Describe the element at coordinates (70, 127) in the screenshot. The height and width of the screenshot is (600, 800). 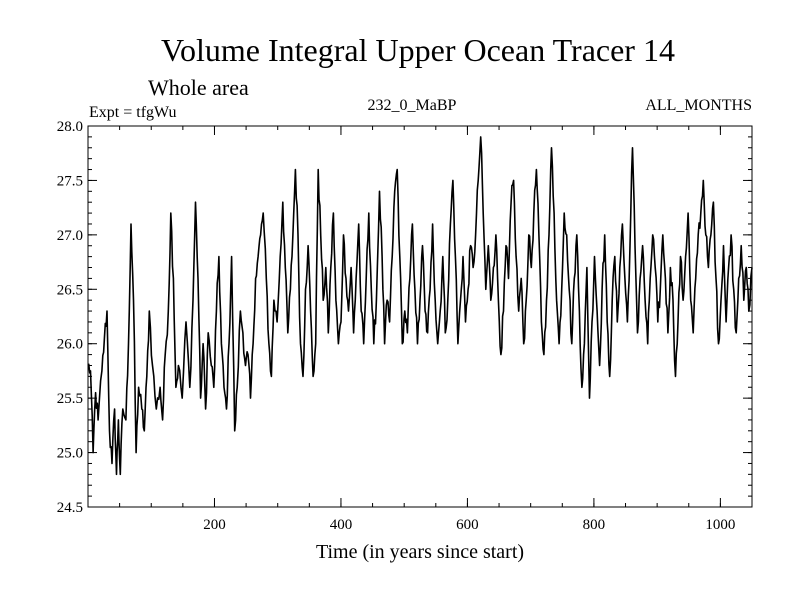
I see `y-tick-label: 28.0` at that location.